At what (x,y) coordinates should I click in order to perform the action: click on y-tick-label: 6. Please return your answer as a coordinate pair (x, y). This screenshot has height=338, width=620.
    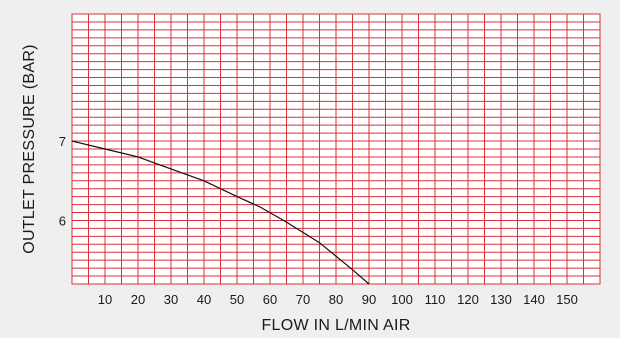
    Looking at the image, I should click on (62, 220).